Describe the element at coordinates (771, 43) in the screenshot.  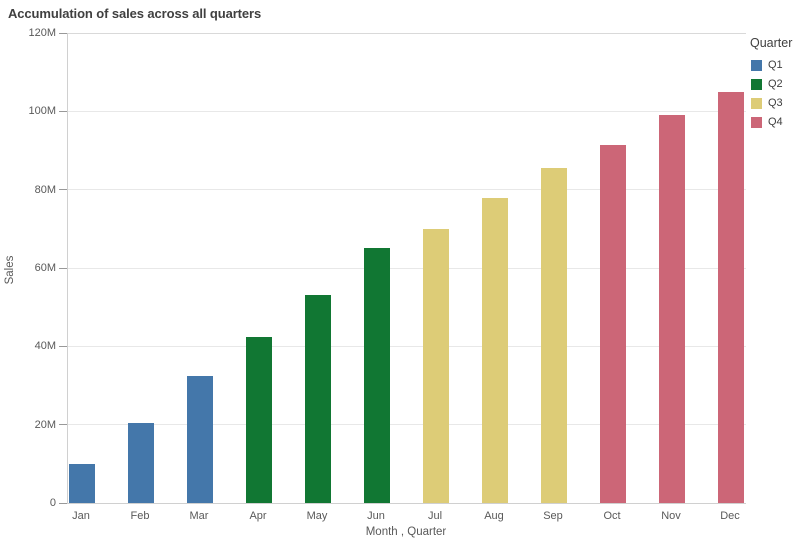
I see `legend-title: Quarter` at that location.